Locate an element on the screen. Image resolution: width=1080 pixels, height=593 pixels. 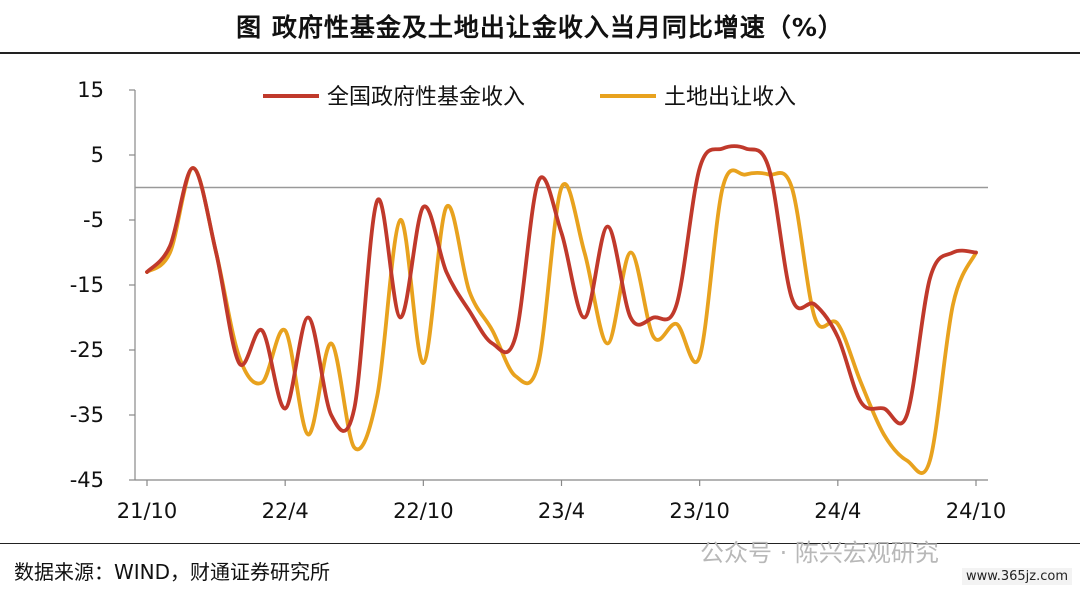
x-tick-label: 21/10 is located at coordinates (147, 511).